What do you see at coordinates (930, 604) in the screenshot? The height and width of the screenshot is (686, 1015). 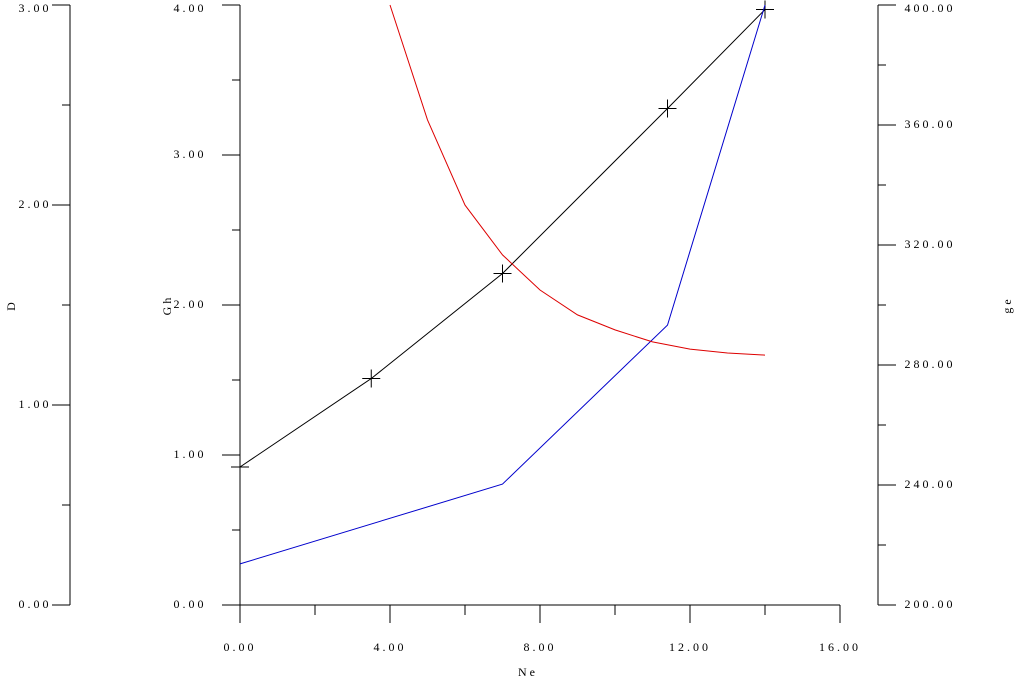 I see `y2-tick-label: 200.00` at bounding box center [930, 604].